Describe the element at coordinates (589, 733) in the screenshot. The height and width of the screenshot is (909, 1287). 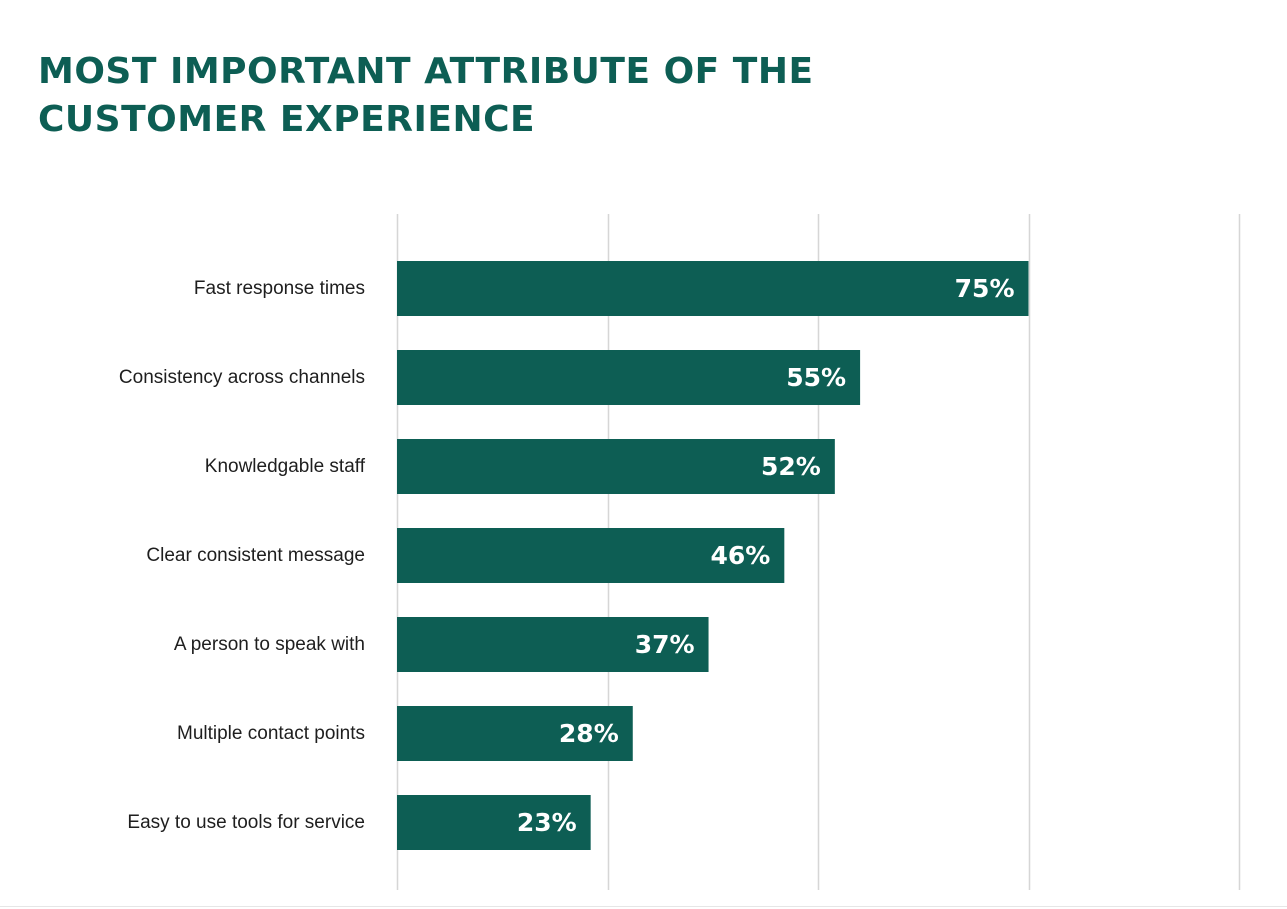
I see `bar-value-label-5: 28%` at that location.